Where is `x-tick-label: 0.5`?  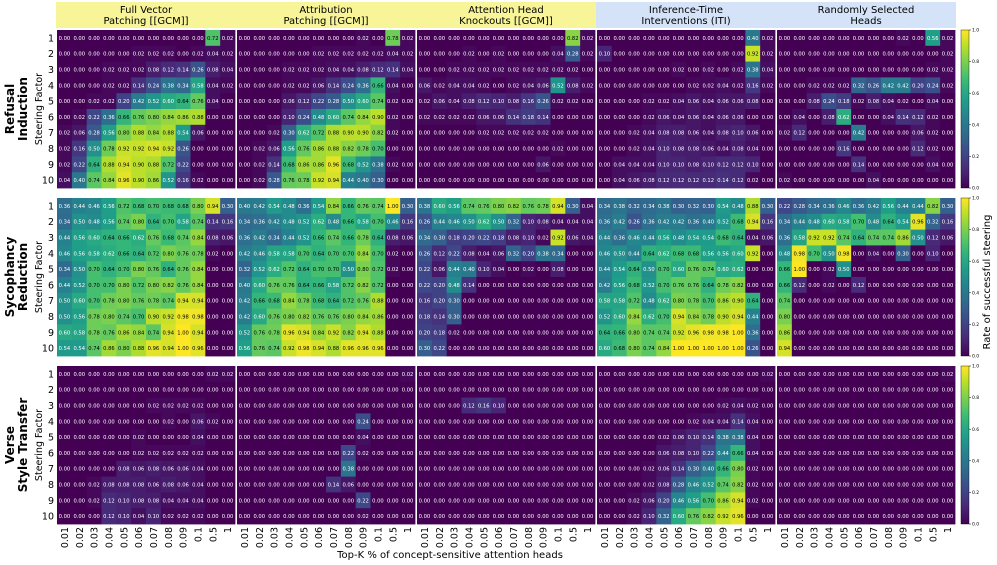 x-tick-label: 0.5 is located at coordinates (573, 534).